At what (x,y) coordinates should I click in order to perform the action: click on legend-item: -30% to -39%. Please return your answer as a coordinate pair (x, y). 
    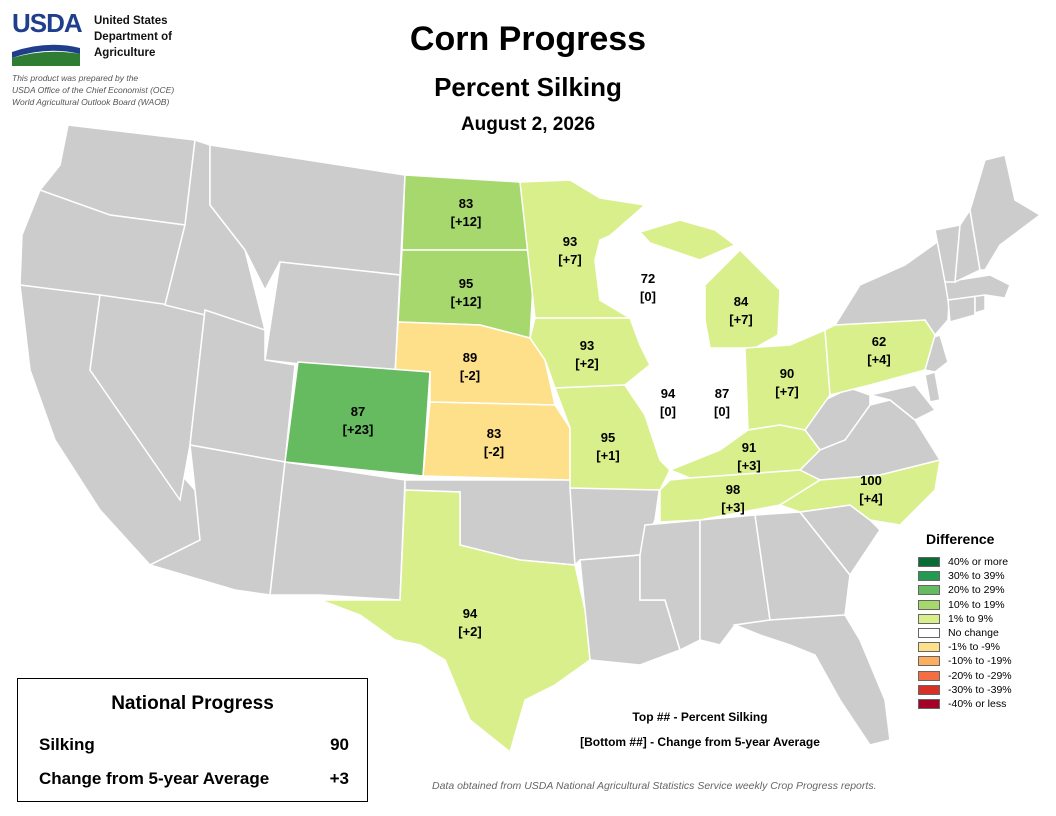
    Looking at the image, I should click on (983, 690).